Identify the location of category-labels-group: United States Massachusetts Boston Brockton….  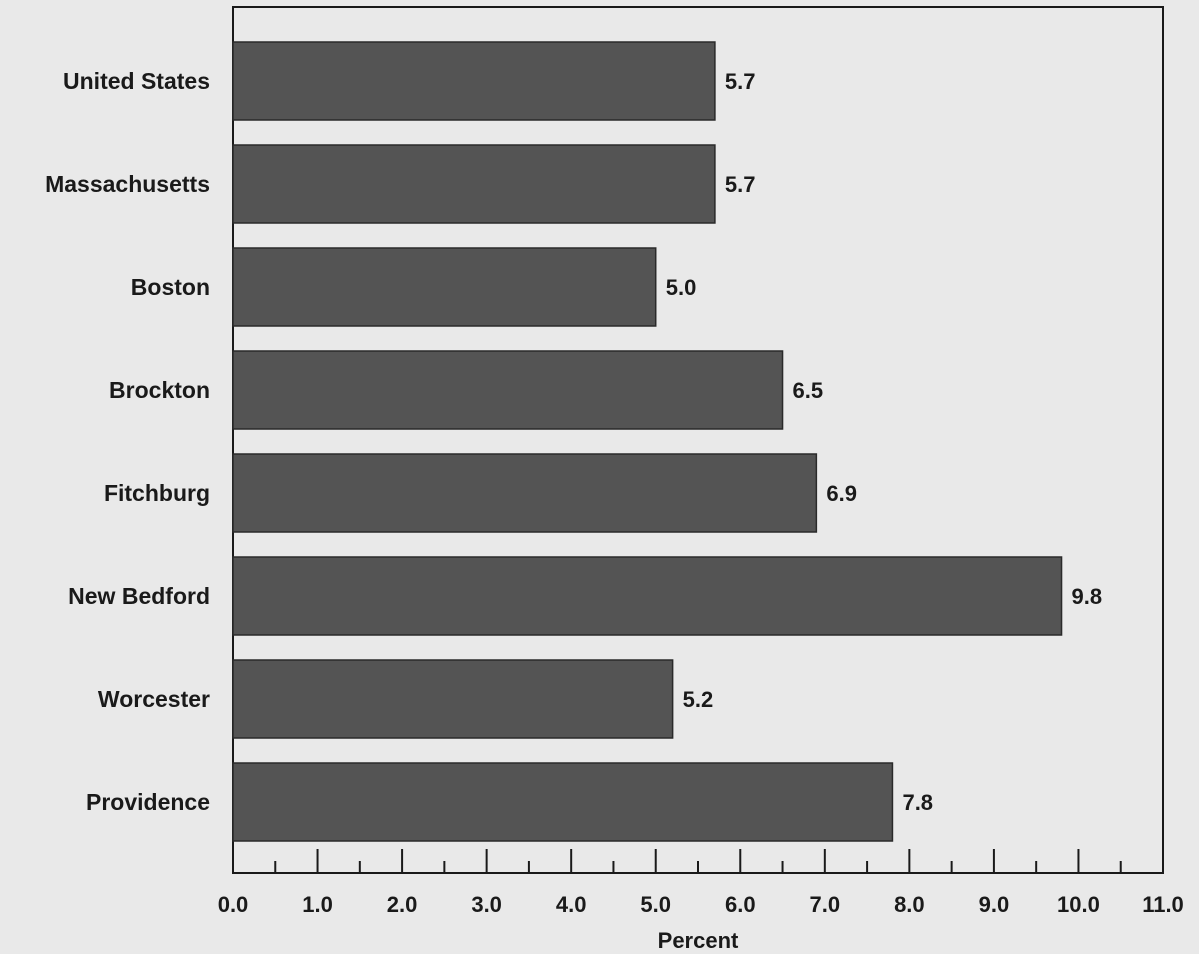
(127, 441).